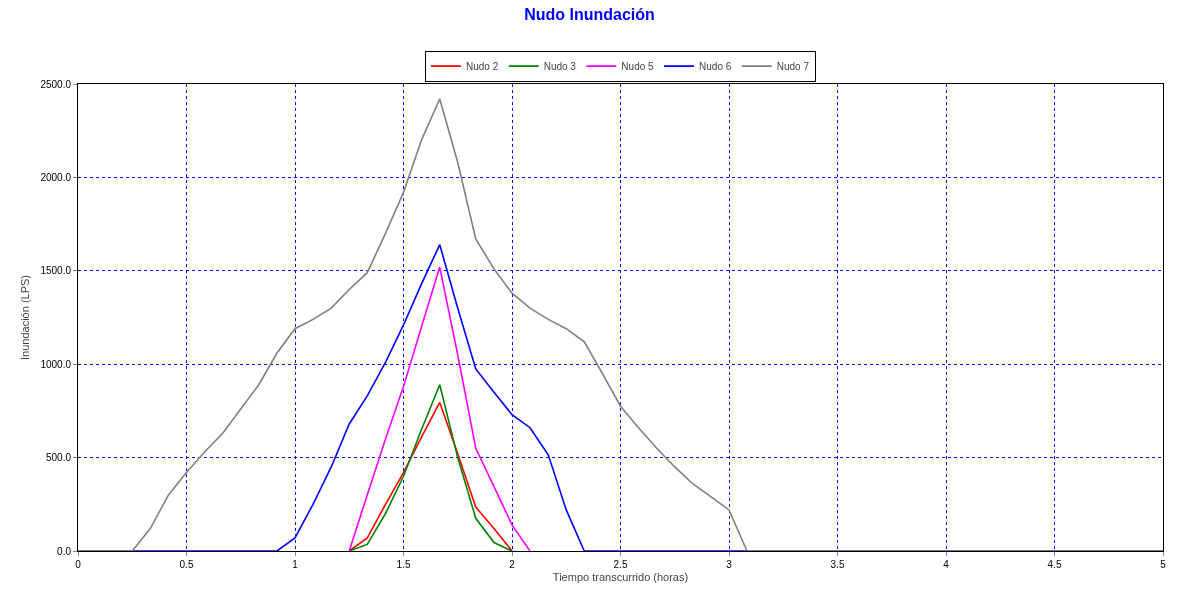 The width and height of the screenshot is (1179, 598). Describe the element at coordinates (25, 317) in the screenshot. I see `y-axis-title: Inundación (LPS)` at that location.